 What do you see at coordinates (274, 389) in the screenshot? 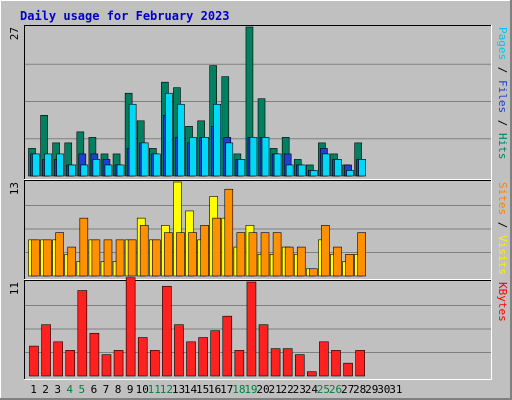
I see `x-tick-label: 21` at bounding box center [274, 389].